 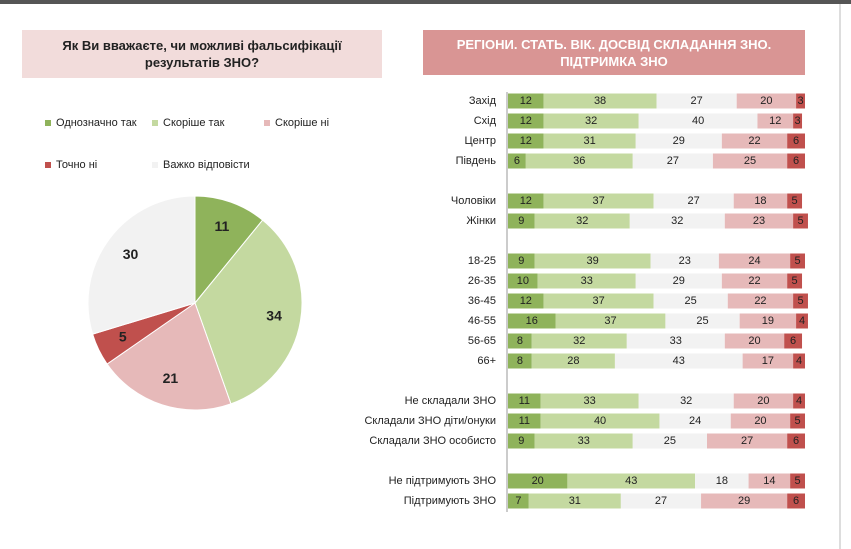 I want to click on segment-label: 39, so click(x=593, y=261).